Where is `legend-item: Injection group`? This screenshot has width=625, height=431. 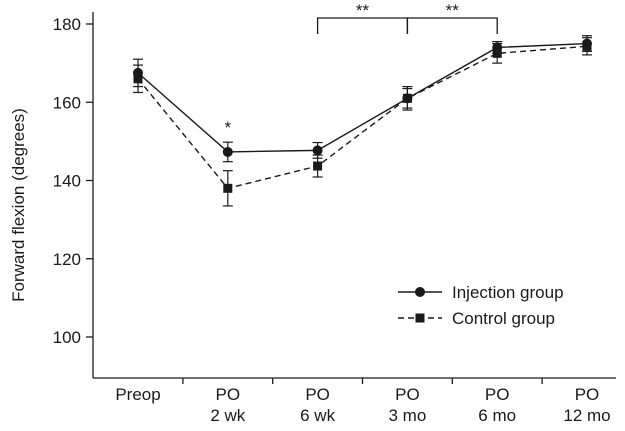
legend-item: Injection group is located at coordinates (481, 292).